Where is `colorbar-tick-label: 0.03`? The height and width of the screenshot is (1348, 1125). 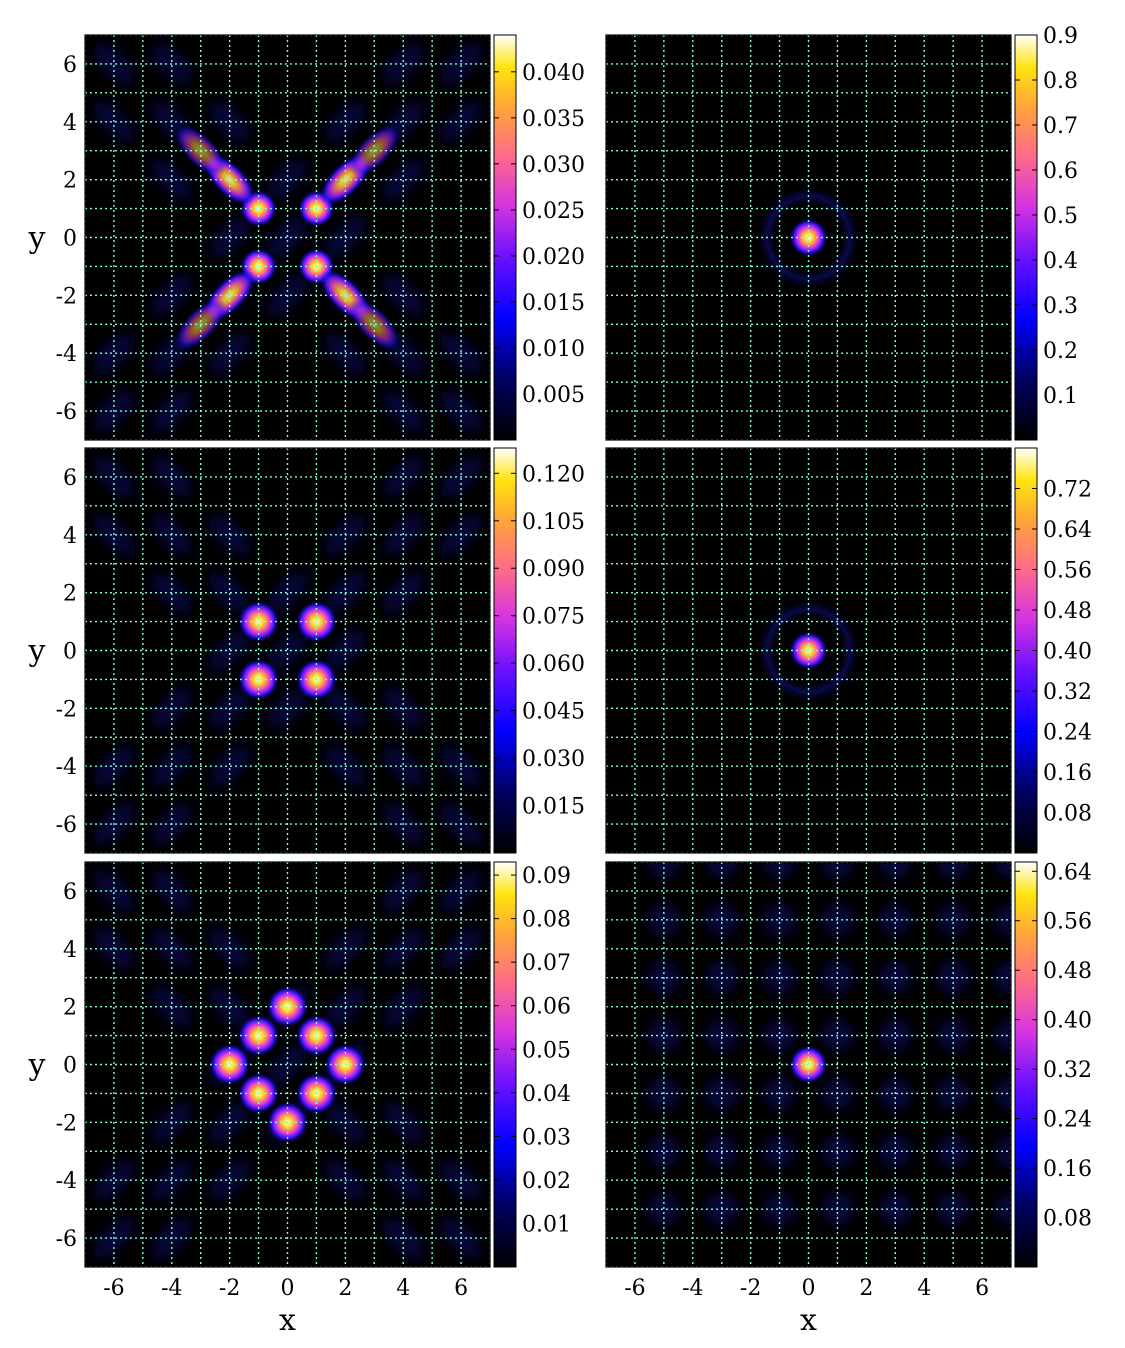 colorbar-tick-label: 0.03 is located at coordinates (546, 1137).